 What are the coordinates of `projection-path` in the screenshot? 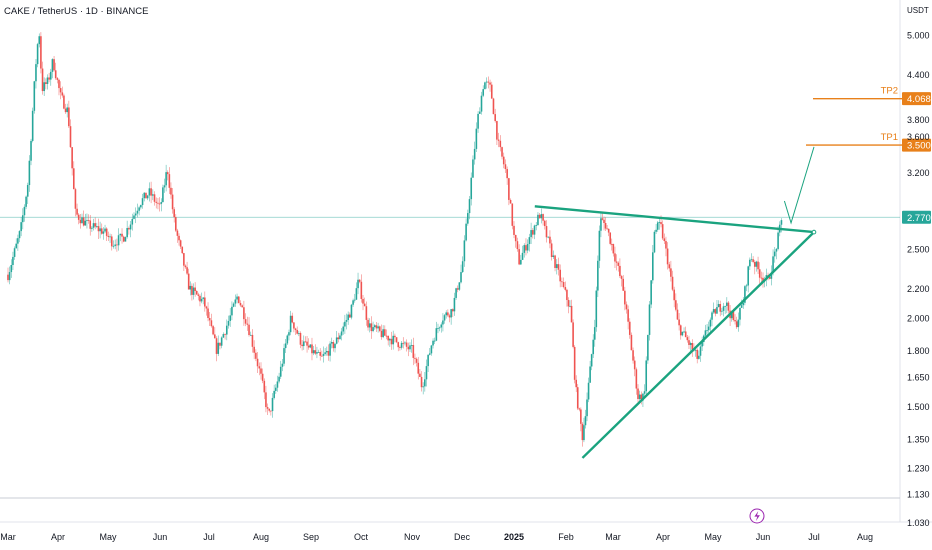 It's located at (799, 185).